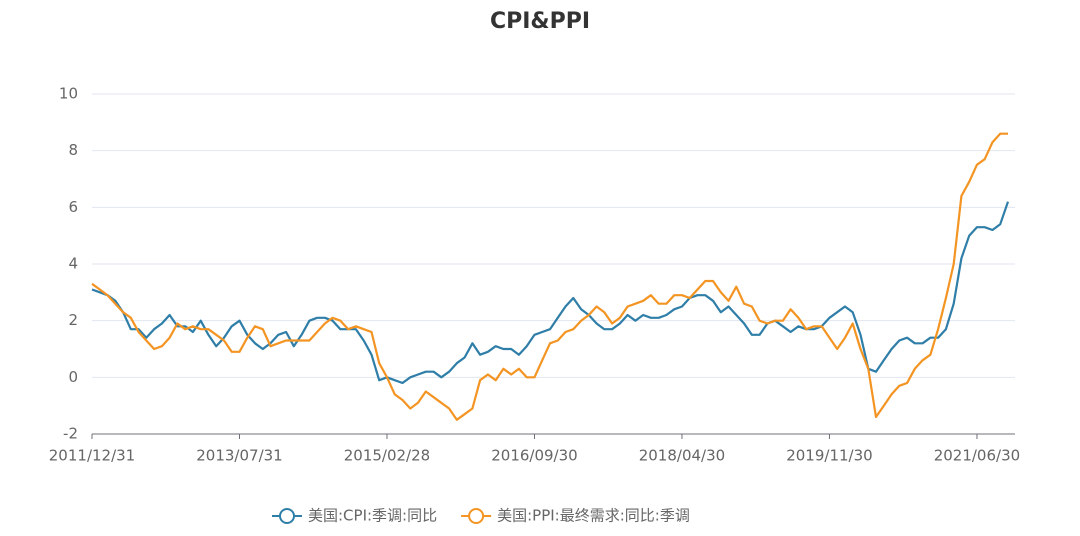 The height and width of the screenshot is (536, 1080). Describe the element at coordinates (387, 456) in the screenshot. I see `x-tick-label: 2015/02/28` at that location.